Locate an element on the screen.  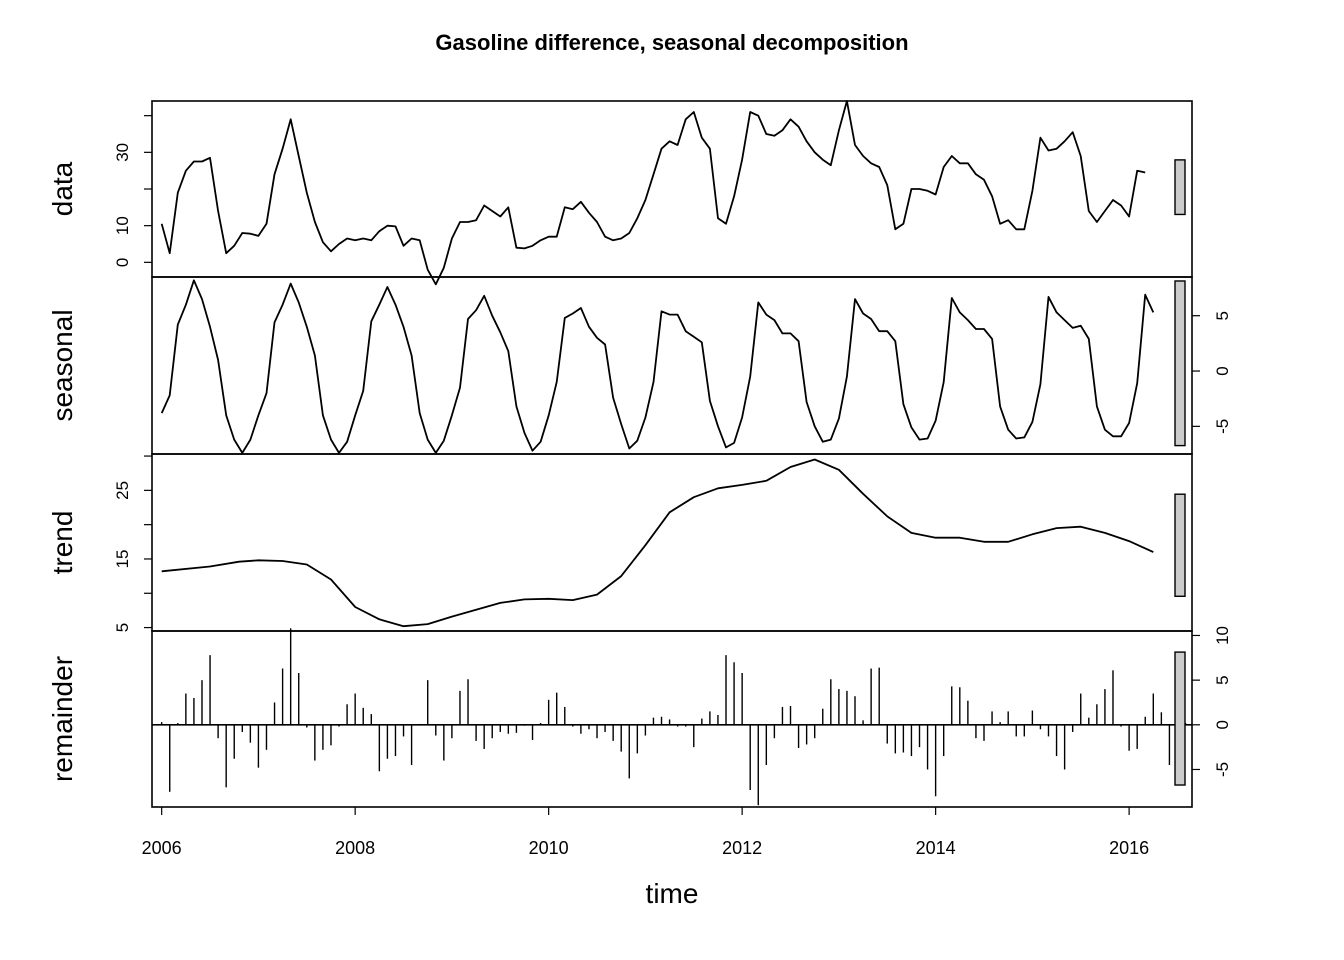
series-line-data is located at coordinates (653, 193).